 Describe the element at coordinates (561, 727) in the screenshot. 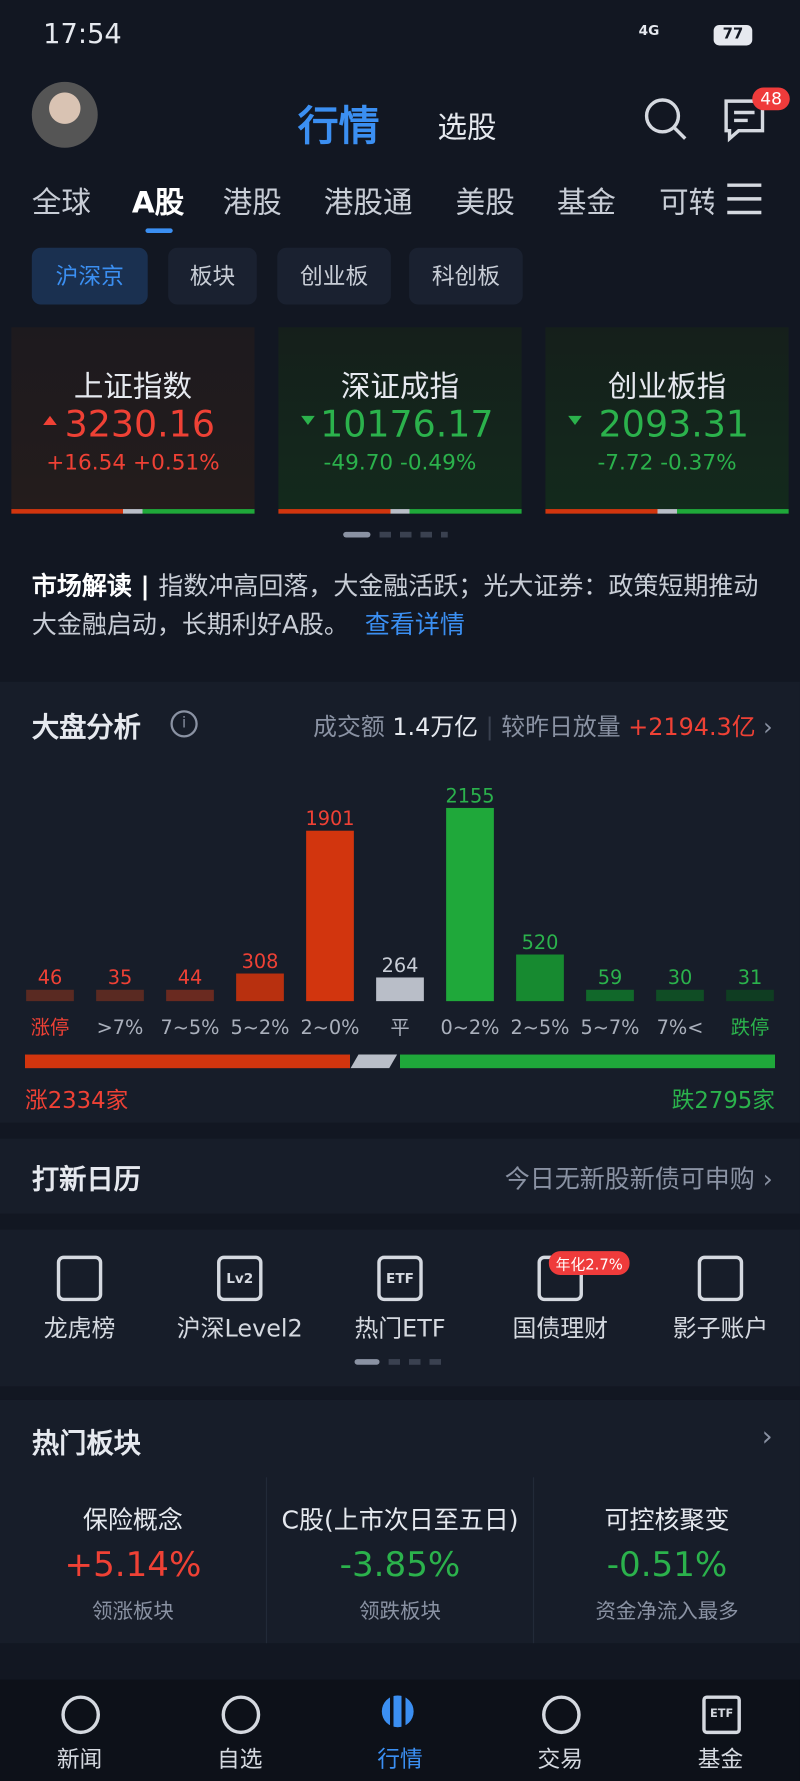

I see `label: 较昨日放量` at that location.